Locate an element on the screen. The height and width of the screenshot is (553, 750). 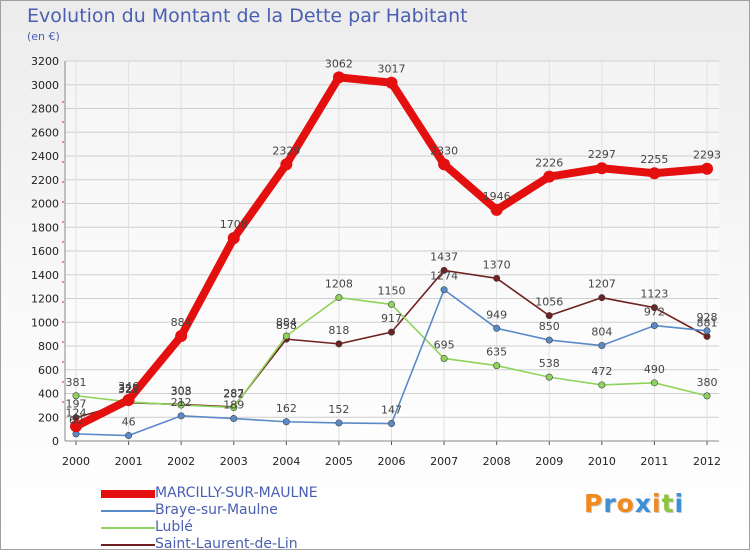
data-label: 124 is located at coordinates (76, 412).